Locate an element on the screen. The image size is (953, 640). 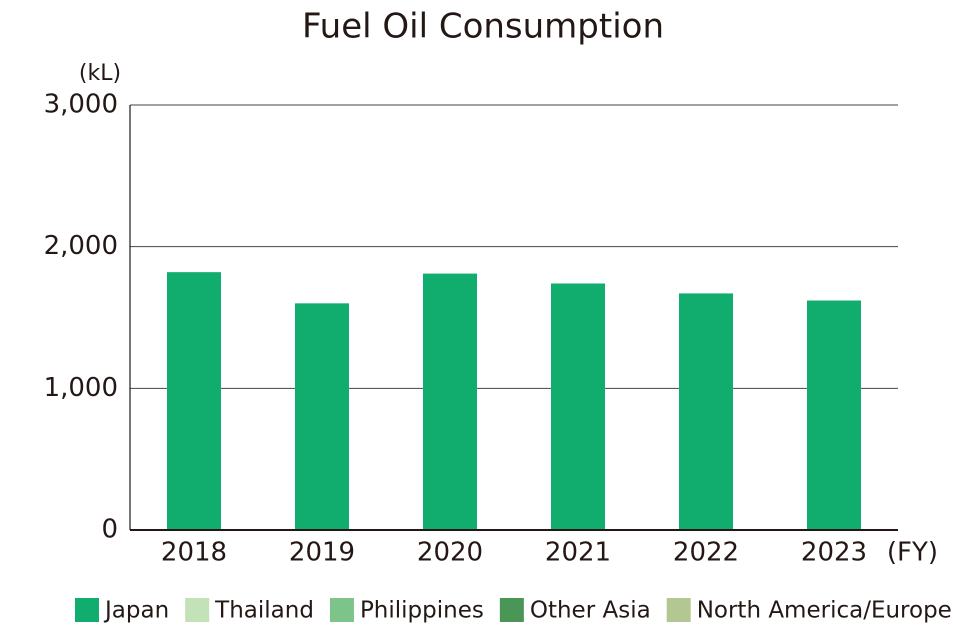
legend-label: Other Asia is located at coordinates (590, 611).